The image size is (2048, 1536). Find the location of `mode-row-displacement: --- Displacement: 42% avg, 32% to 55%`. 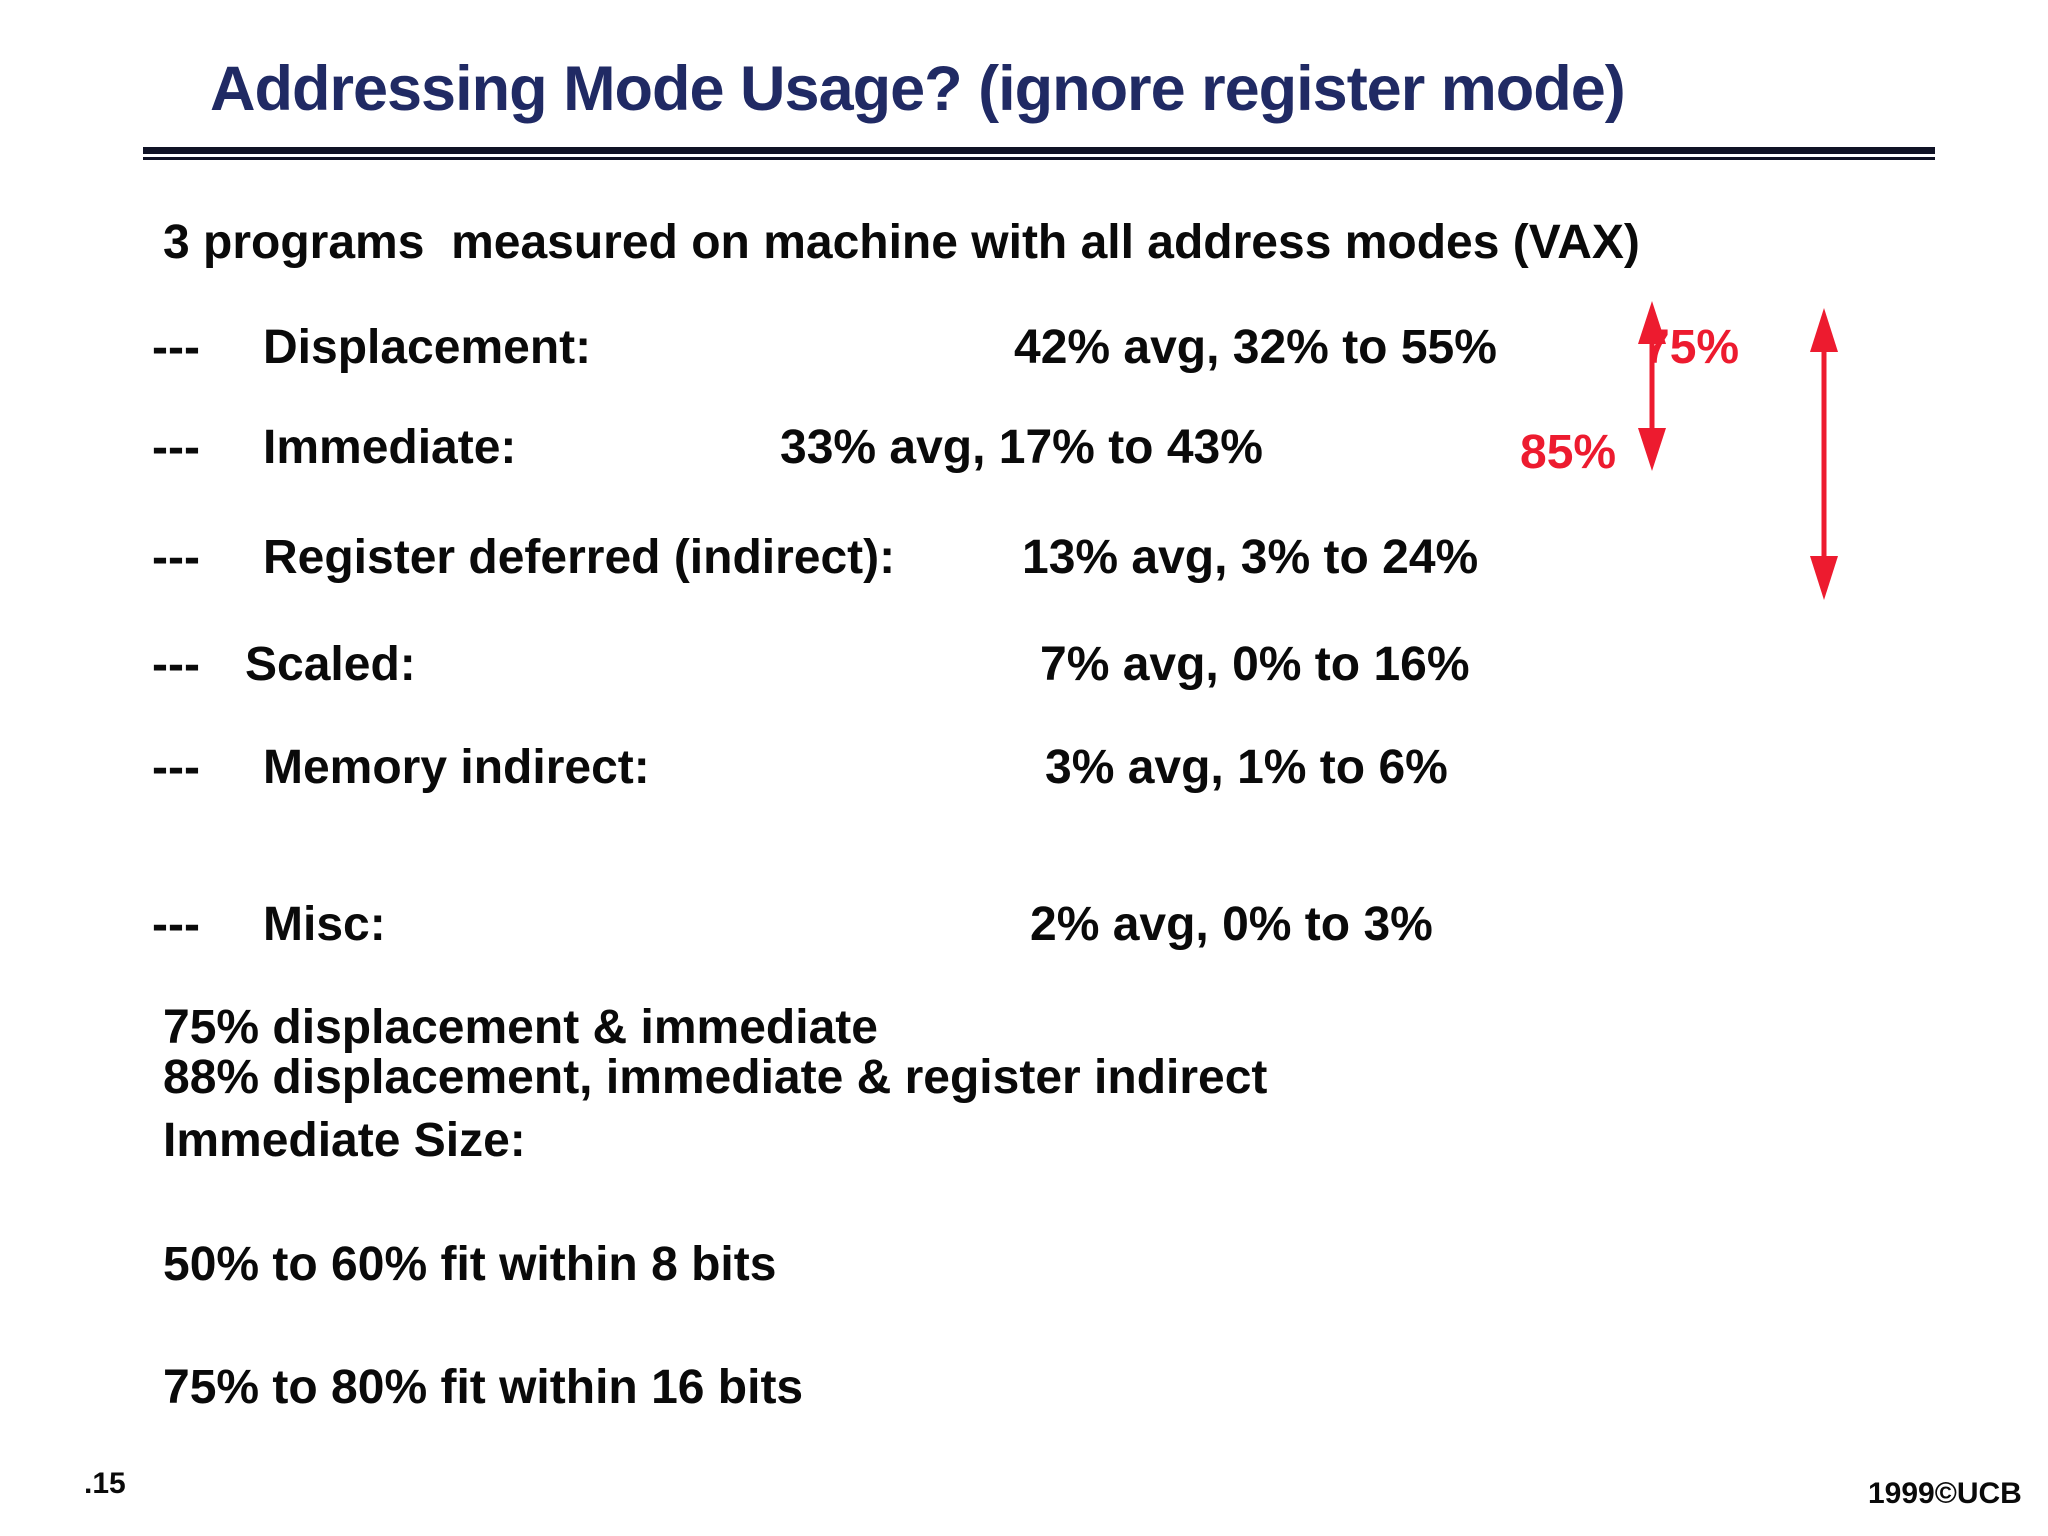

mode-row-displacement: --- Displacement: 42% avg, 32% to 55% is located at coordinates (1024, 350).